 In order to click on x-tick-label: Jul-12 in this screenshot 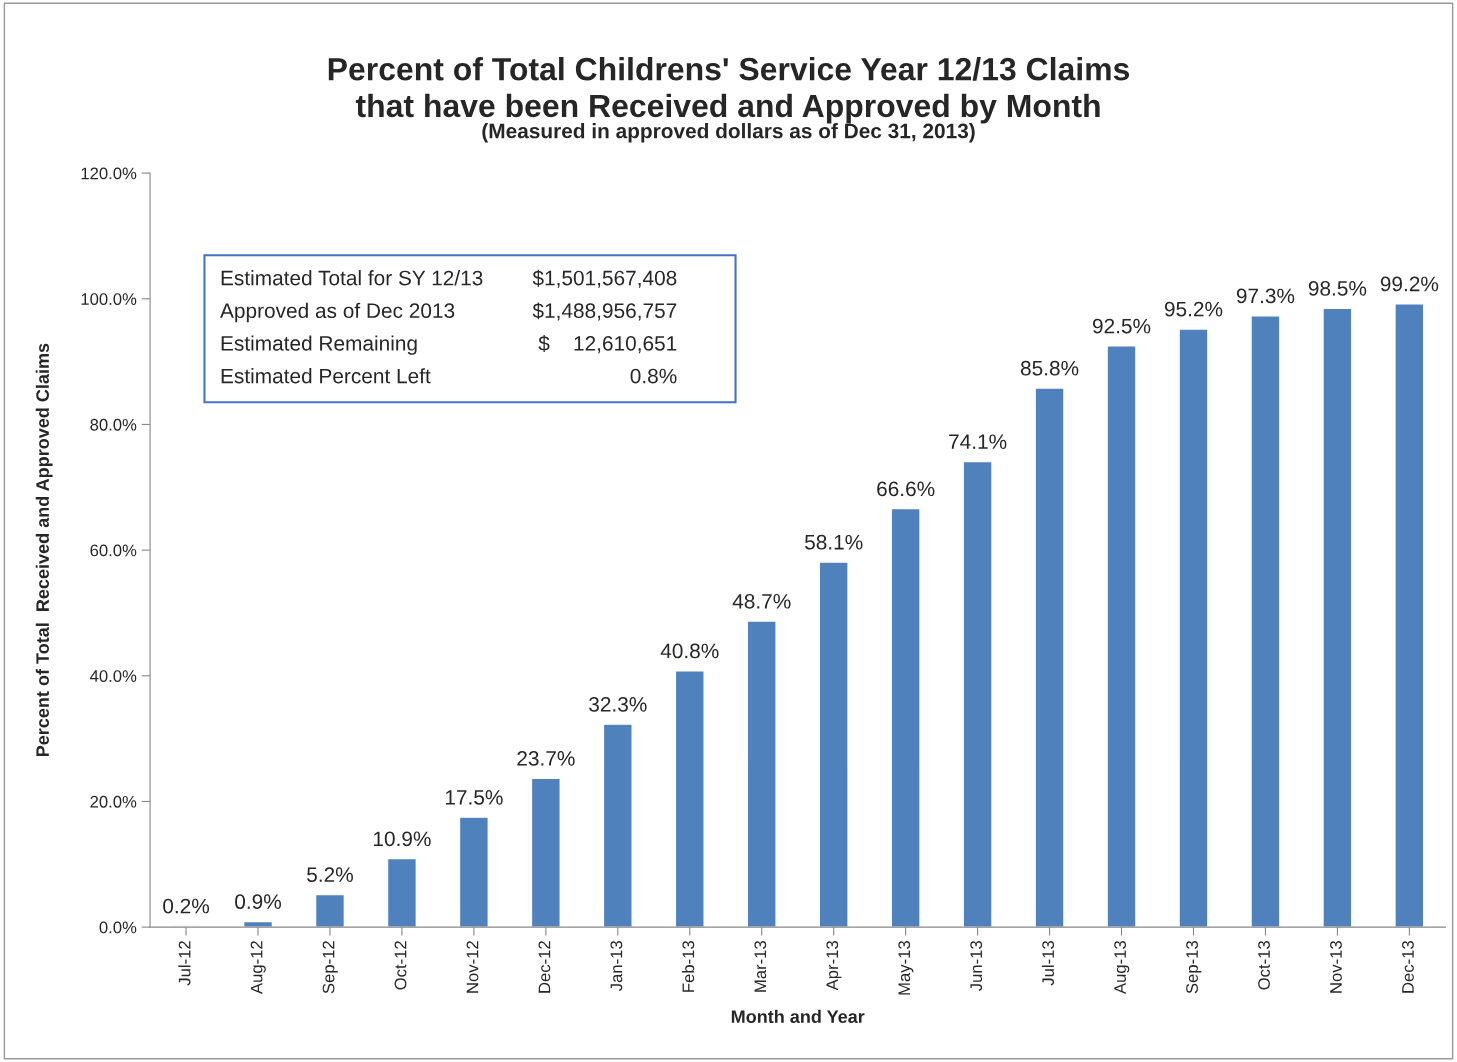, I will do `click(184, 963)`.